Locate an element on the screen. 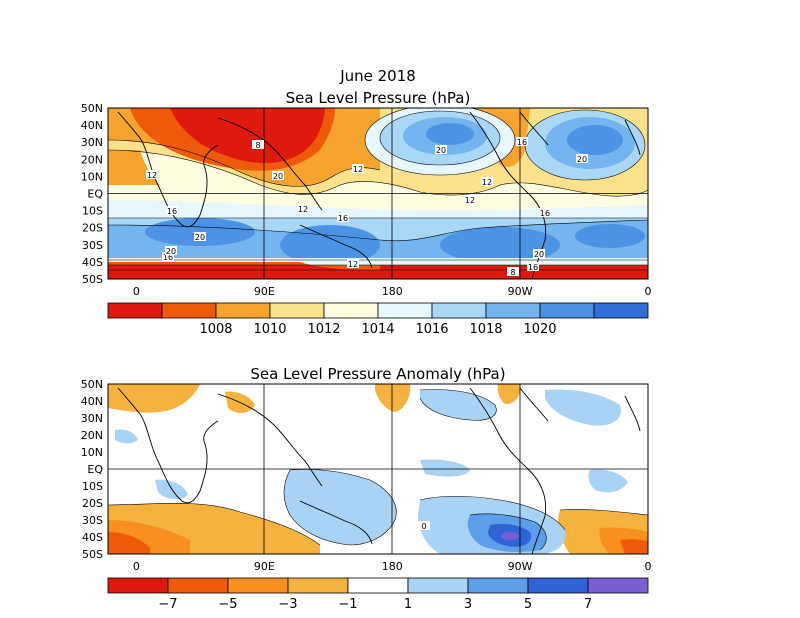 The width and height of the screenshot is (800, 618). bot-neg-africa is located at coordinates (126, 436).